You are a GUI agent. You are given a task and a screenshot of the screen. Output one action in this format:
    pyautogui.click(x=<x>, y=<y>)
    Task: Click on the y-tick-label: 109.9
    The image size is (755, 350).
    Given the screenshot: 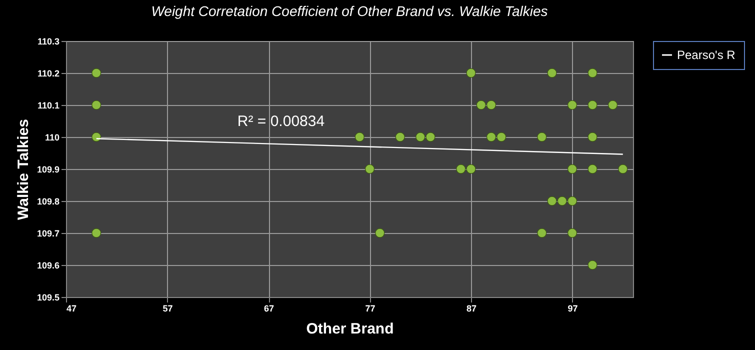 What is the action you would take?
    pyautogui.click(x=48, y=169)
    